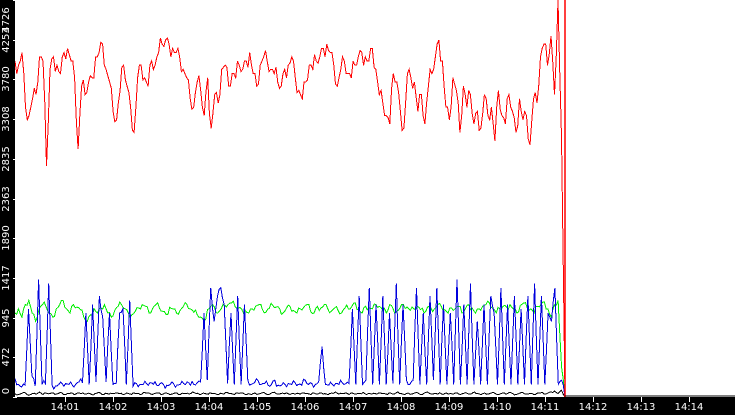 This screenshot has height=415, width=735. What do you see at coordinates (497, 407) in the screenshot?
I see `x-tick-label: 14:10` at bounding box center [497, 407].